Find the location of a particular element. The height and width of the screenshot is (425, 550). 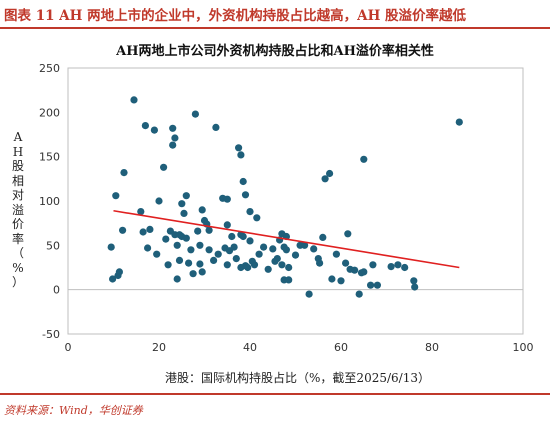

y-axis-label: A H 股相对溢价率（%） is located at coordinates (17, 209).